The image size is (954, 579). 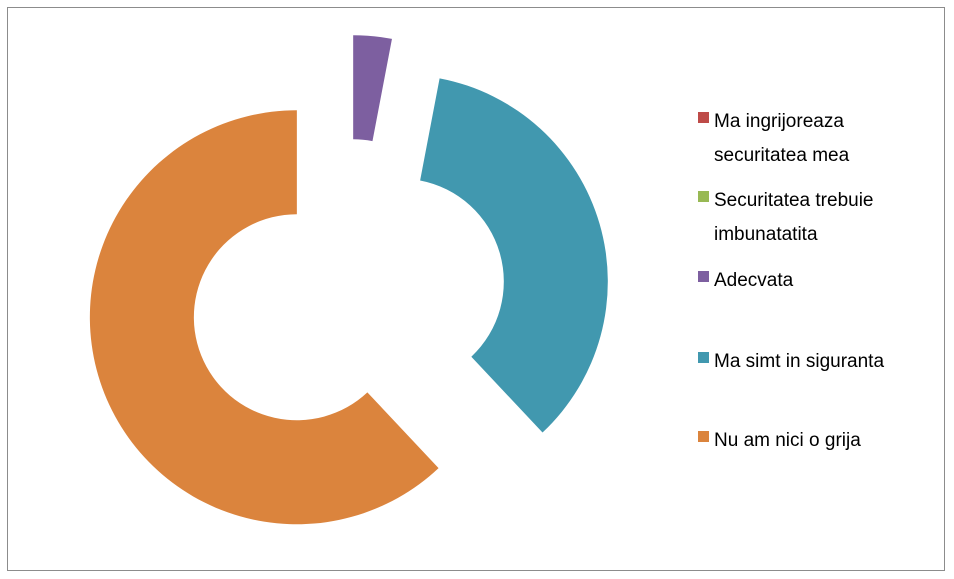 What do you see at coordinates (799, 361) in the screenshot?
I see `legend-label: Ma simt in siguranta` at bounding box center [799, 361].